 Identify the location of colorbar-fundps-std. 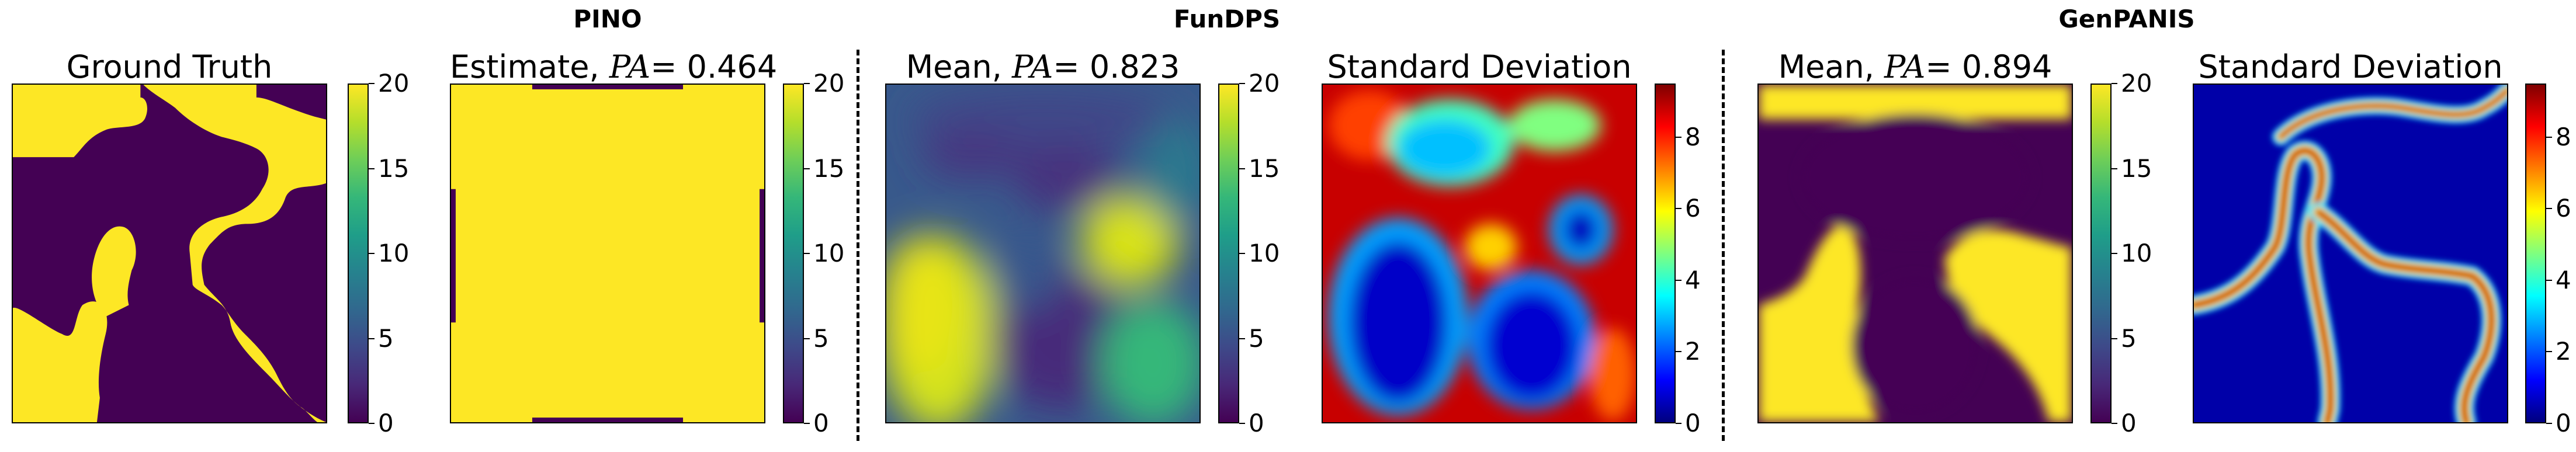
(1665, 253).